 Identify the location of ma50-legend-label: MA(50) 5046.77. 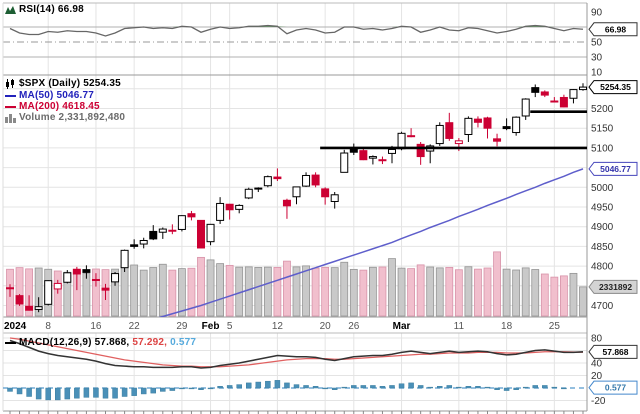
(57, 95).